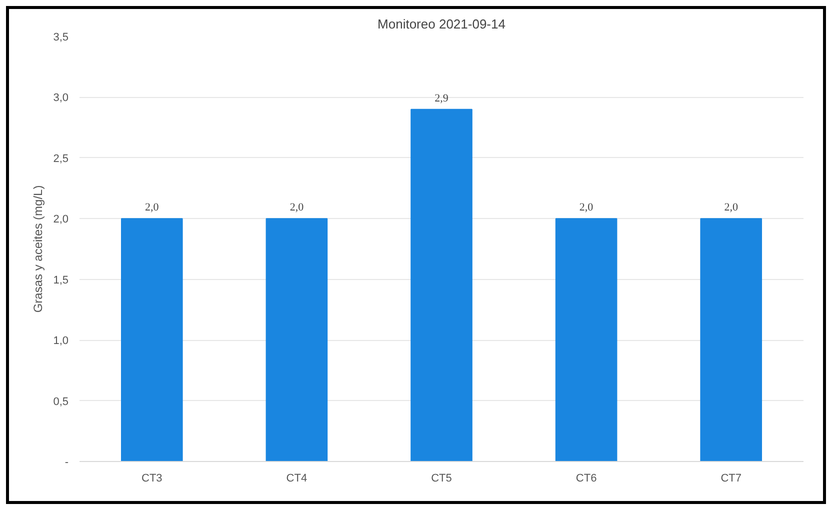 The image size is (830, 514). What do you see at coordinates (442, 24) in the screenshot?
I see `chart-title: Monitoreo 2021-09-14` at bounding box center [442, 24].